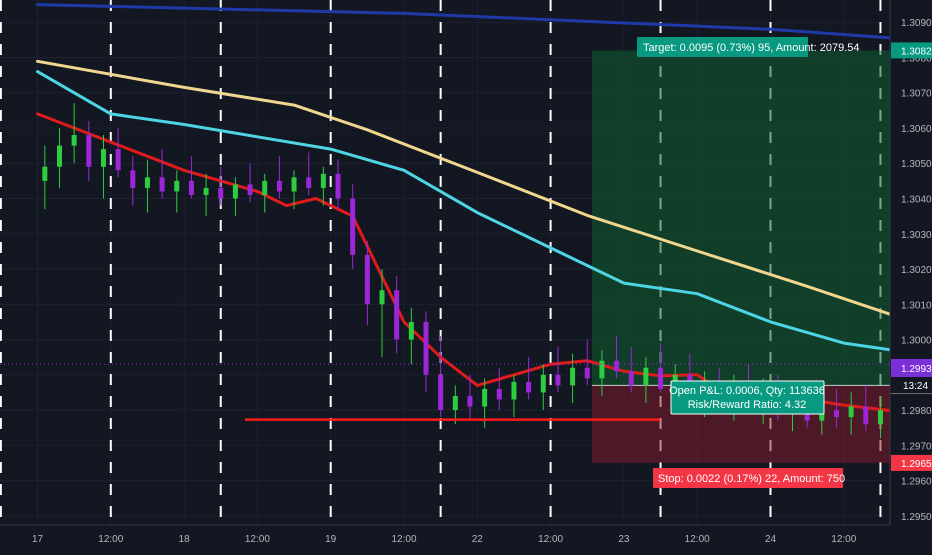  What do you see at coordinates (916, 200) in the screenshot?
I see `price-tick-label: 1.3040` at bounding box center [916, 200].